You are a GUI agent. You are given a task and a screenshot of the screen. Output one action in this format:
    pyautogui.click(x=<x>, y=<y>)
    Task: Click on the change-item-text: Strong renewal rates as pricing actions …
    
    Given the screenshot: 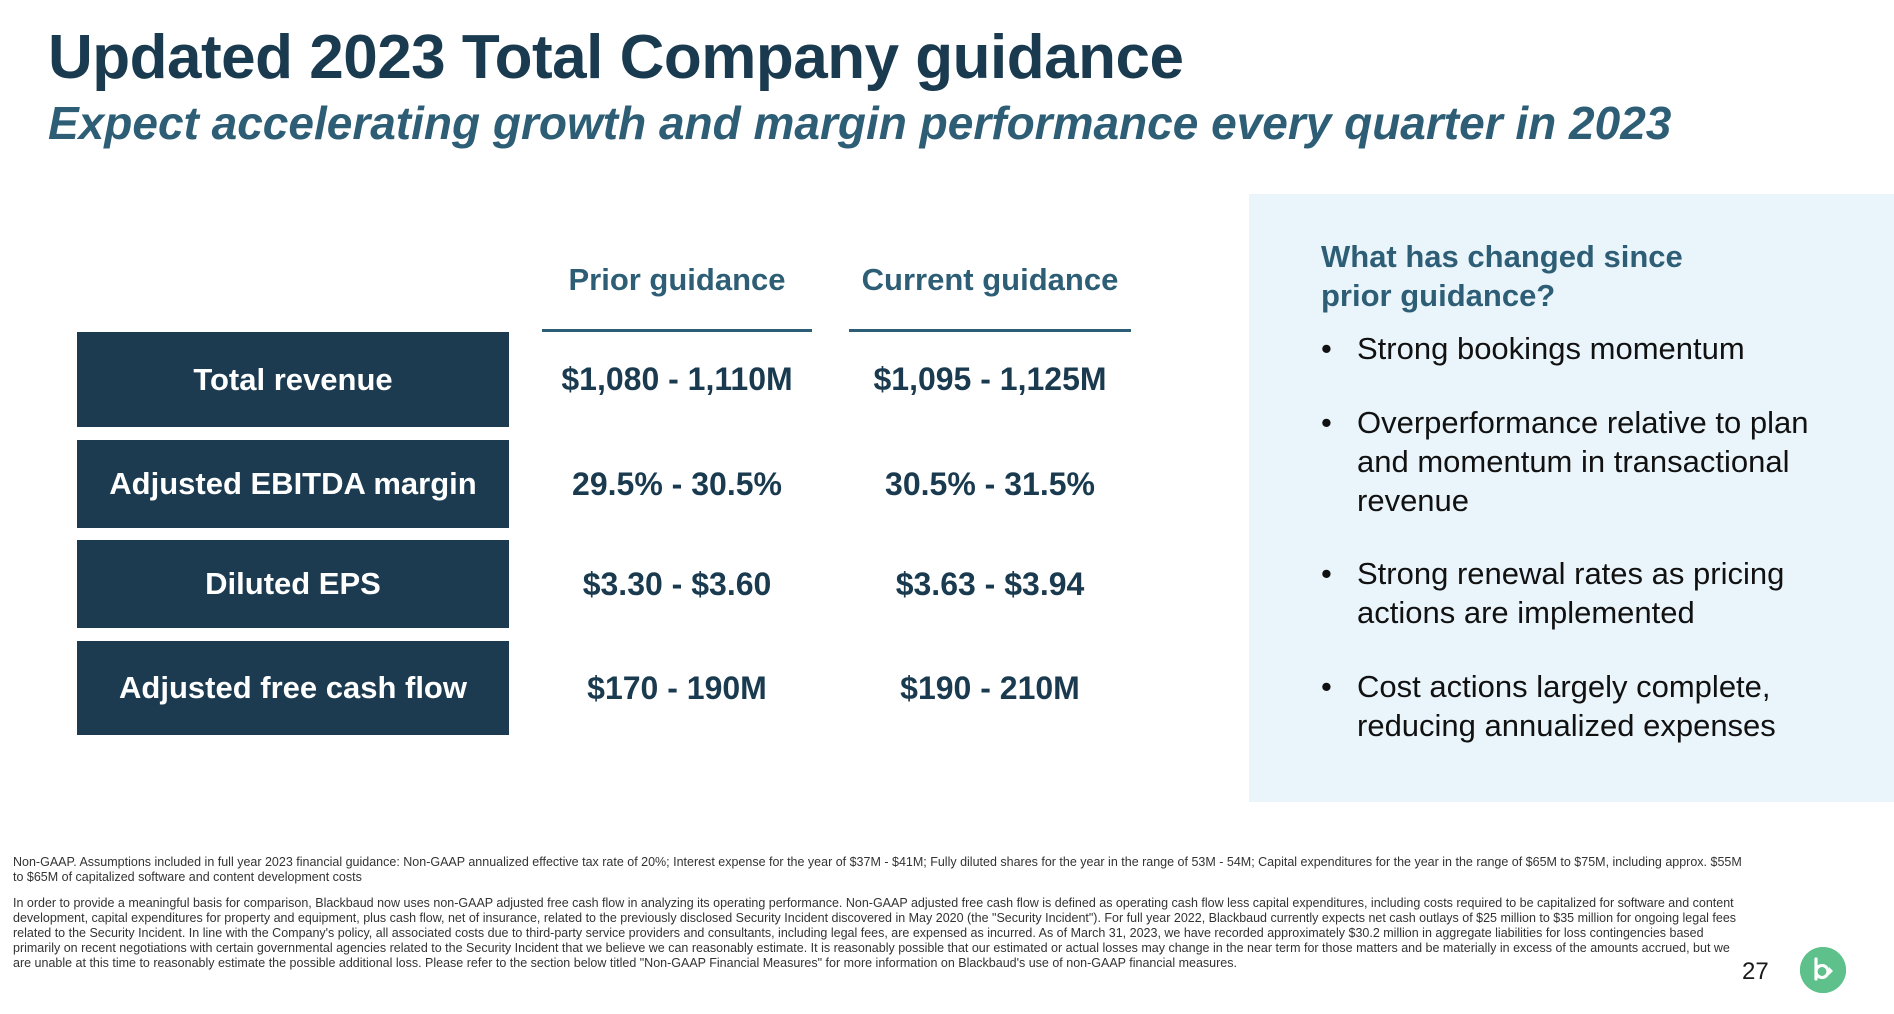 What is the action you would take?
    pyautogui.click(x=1571, y=593)
    